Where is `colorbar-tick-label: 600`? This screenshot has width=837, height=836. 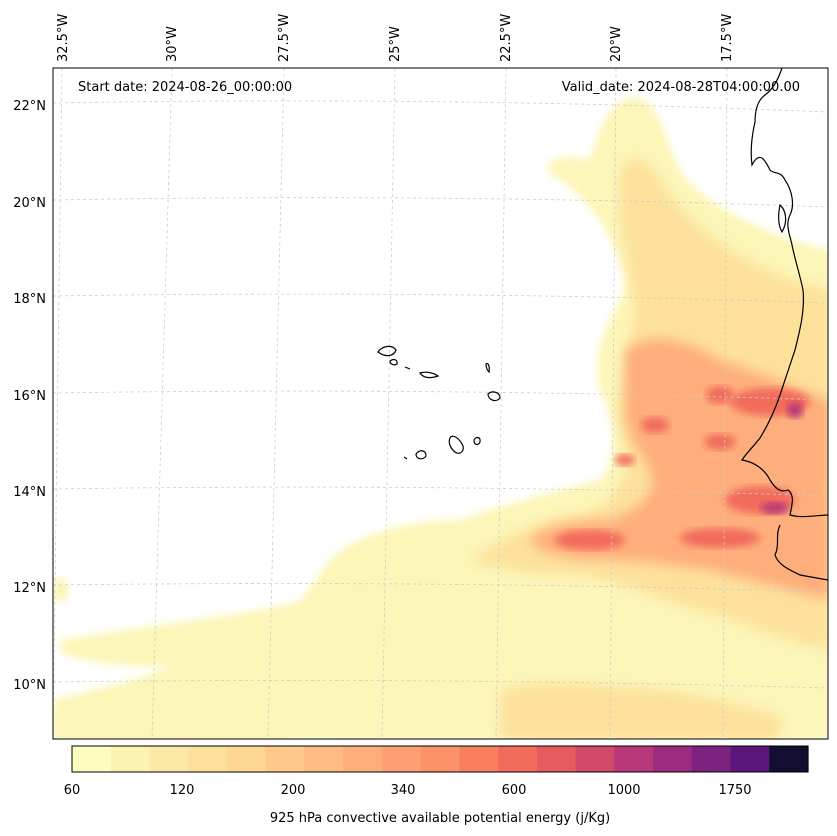 colorbar-tick-label: 600 is located at coordinates (514, 790).